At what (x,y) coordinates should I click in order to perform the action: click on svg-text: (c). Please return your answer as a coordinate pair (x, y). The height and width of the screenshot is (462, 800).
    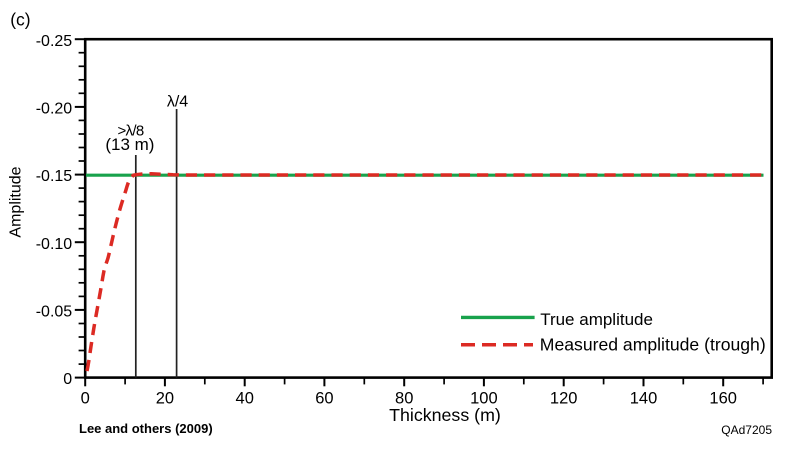
    Looking at the image, I should click on (20, 19).